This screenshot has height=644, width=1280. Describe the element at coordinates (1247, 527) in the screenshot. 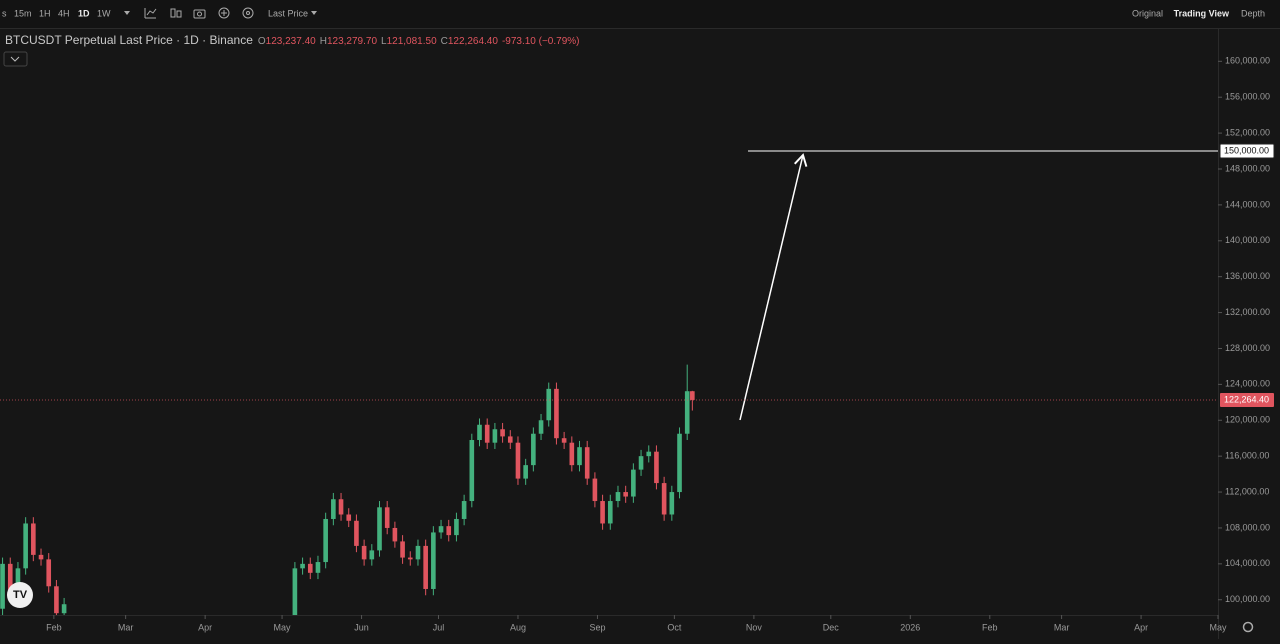

I see `y-tick-label: 108,000.00` at that location.